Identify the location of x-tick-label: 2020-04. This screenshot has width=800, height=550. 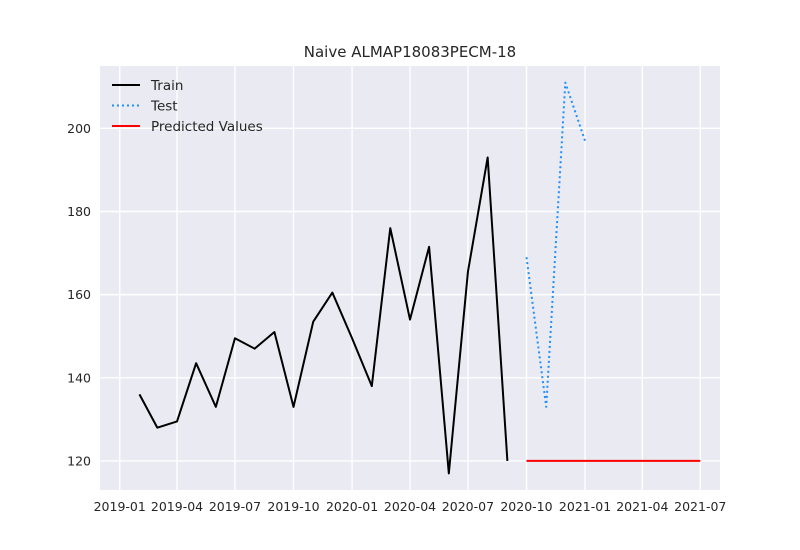
(410, 506).